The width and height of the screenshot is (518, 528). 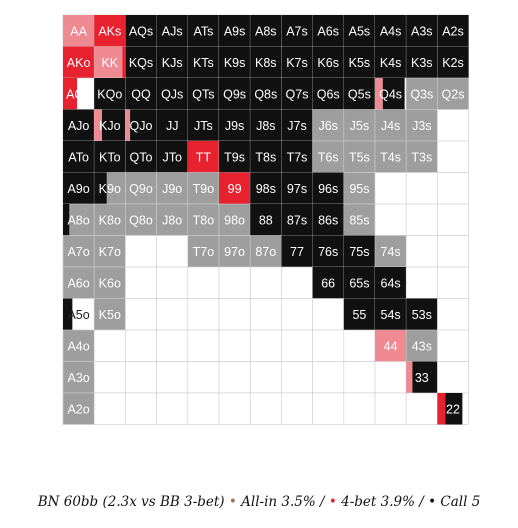 What do you see at coordinates (265, 251) in the screenshot?
I see `cell-87o: 87o` at bounding box center [265, 251].